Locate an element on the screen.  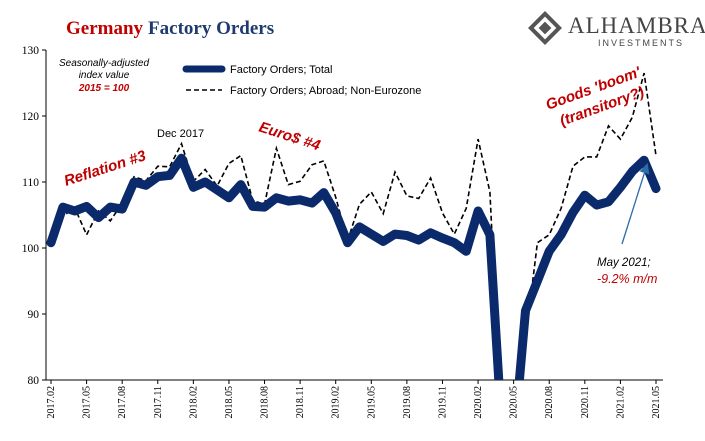
x-tick-label: 2020.11 is located at coordinates (585, 402).